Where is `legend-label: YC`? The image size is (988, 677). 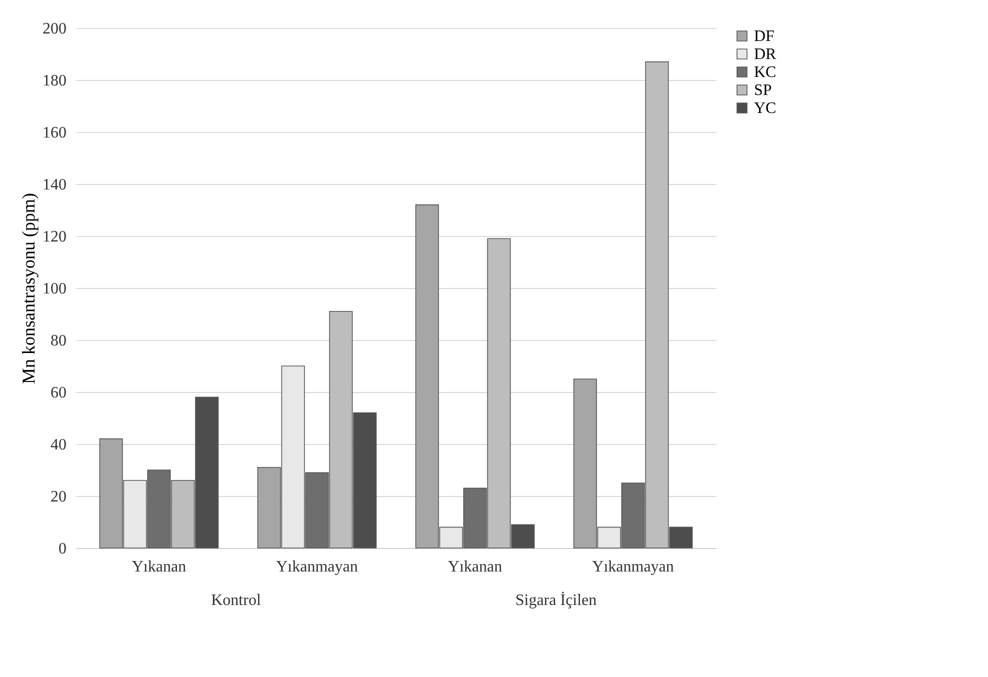 legend-label: YC is located at coordinates (765, 108).